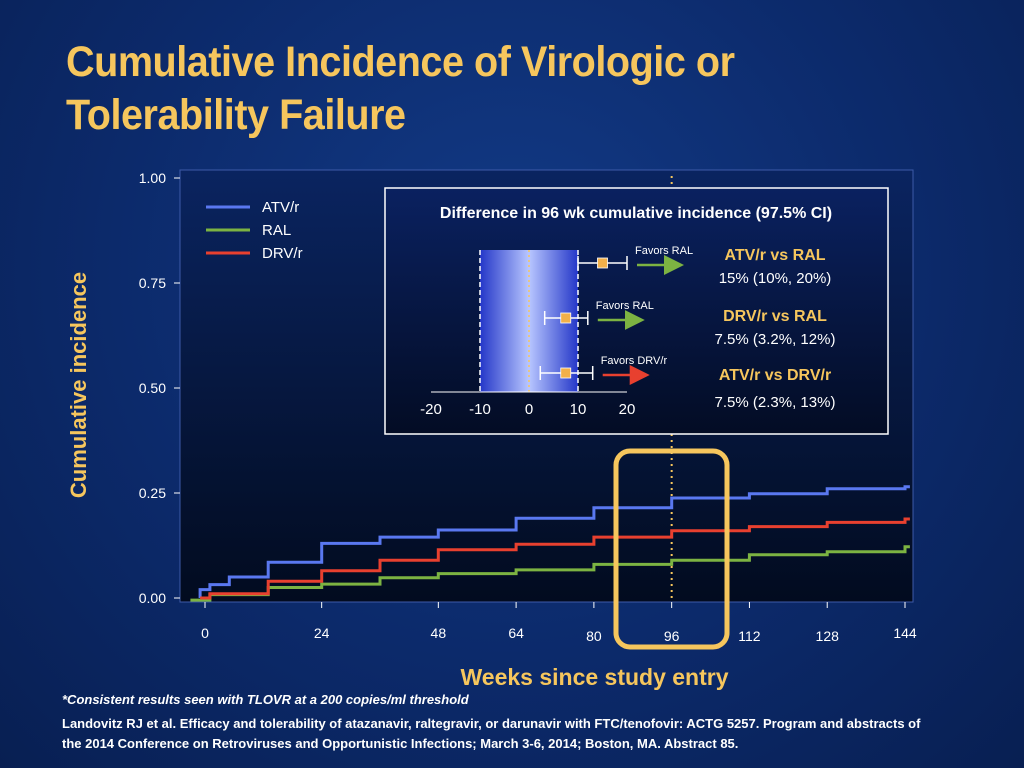 The image size is (1024, 768). Describe the element at coordinates (634, 361) in the screenshot. I see `favors-label: Favors DRV/r` at that location.